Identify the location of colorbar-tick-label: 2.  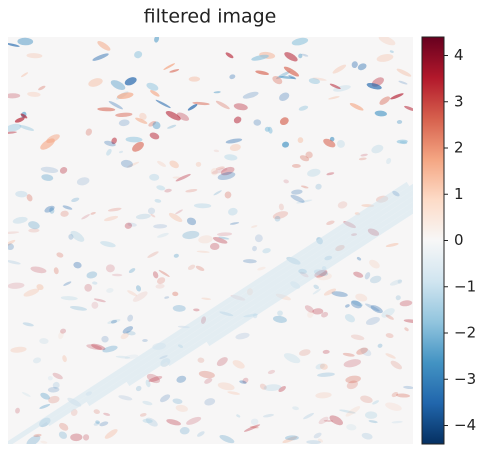
(459, 148).